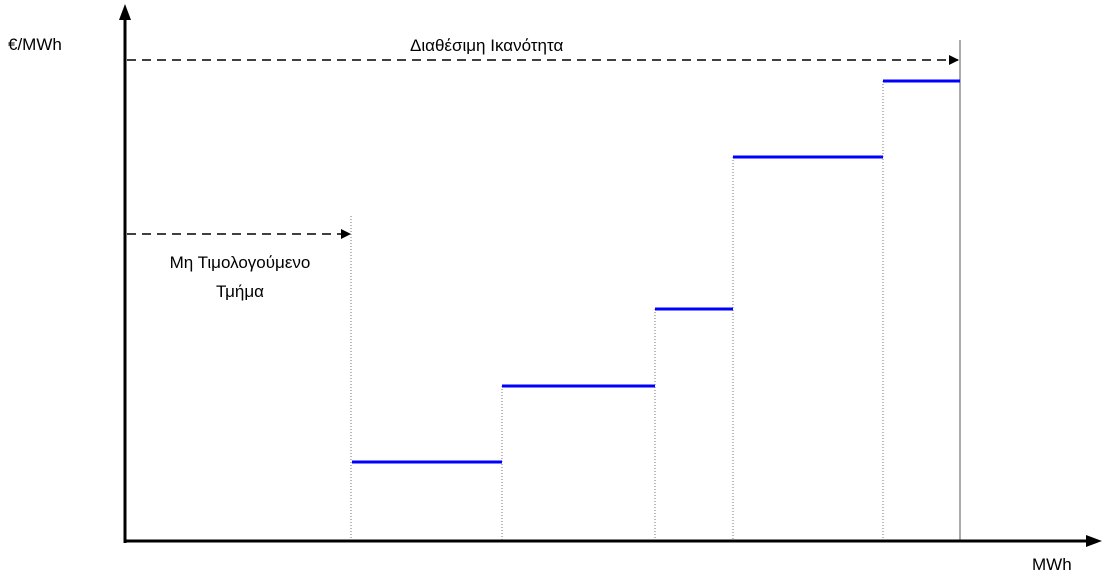 The image size is (1103, 576). Describe the element at coordinates (35, 44) in the screenshot. I see `y-axis-label: €/MWh` at that location.